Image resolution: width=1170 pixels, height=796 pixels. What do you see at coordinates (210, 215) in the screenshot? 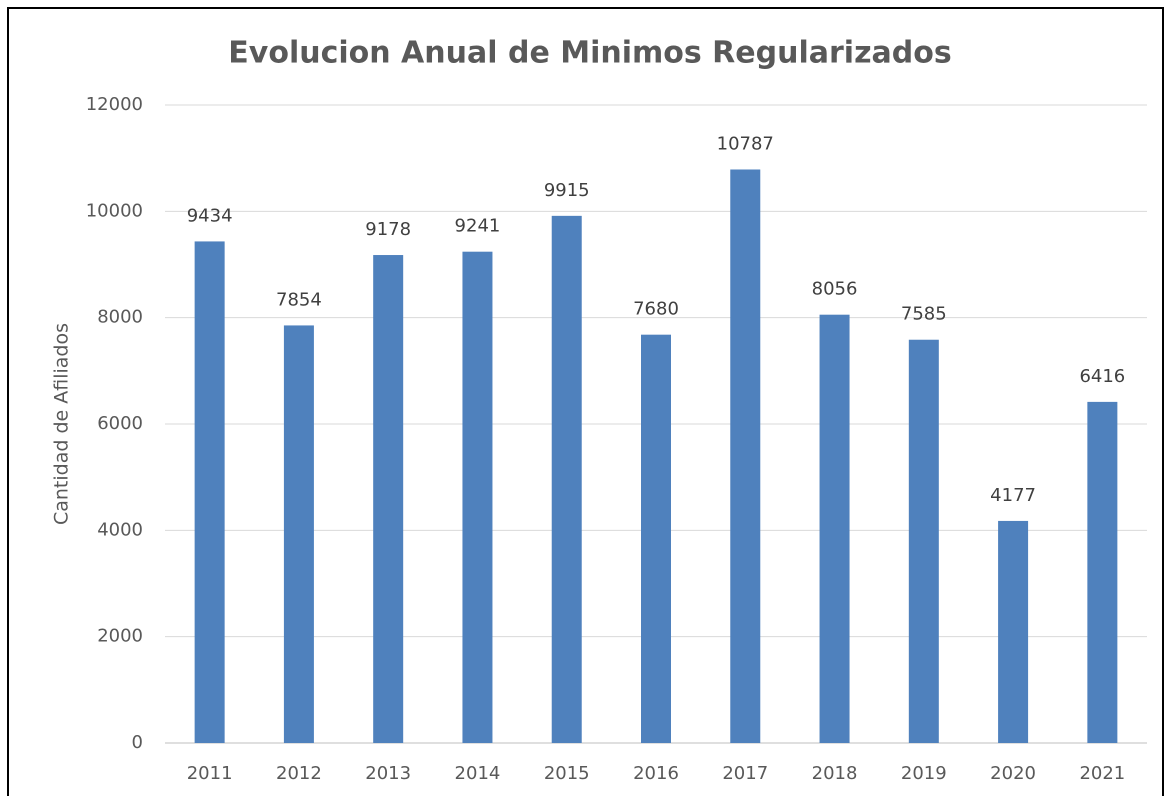
I see `data-label: 9434` at bounding box center [210, 215].